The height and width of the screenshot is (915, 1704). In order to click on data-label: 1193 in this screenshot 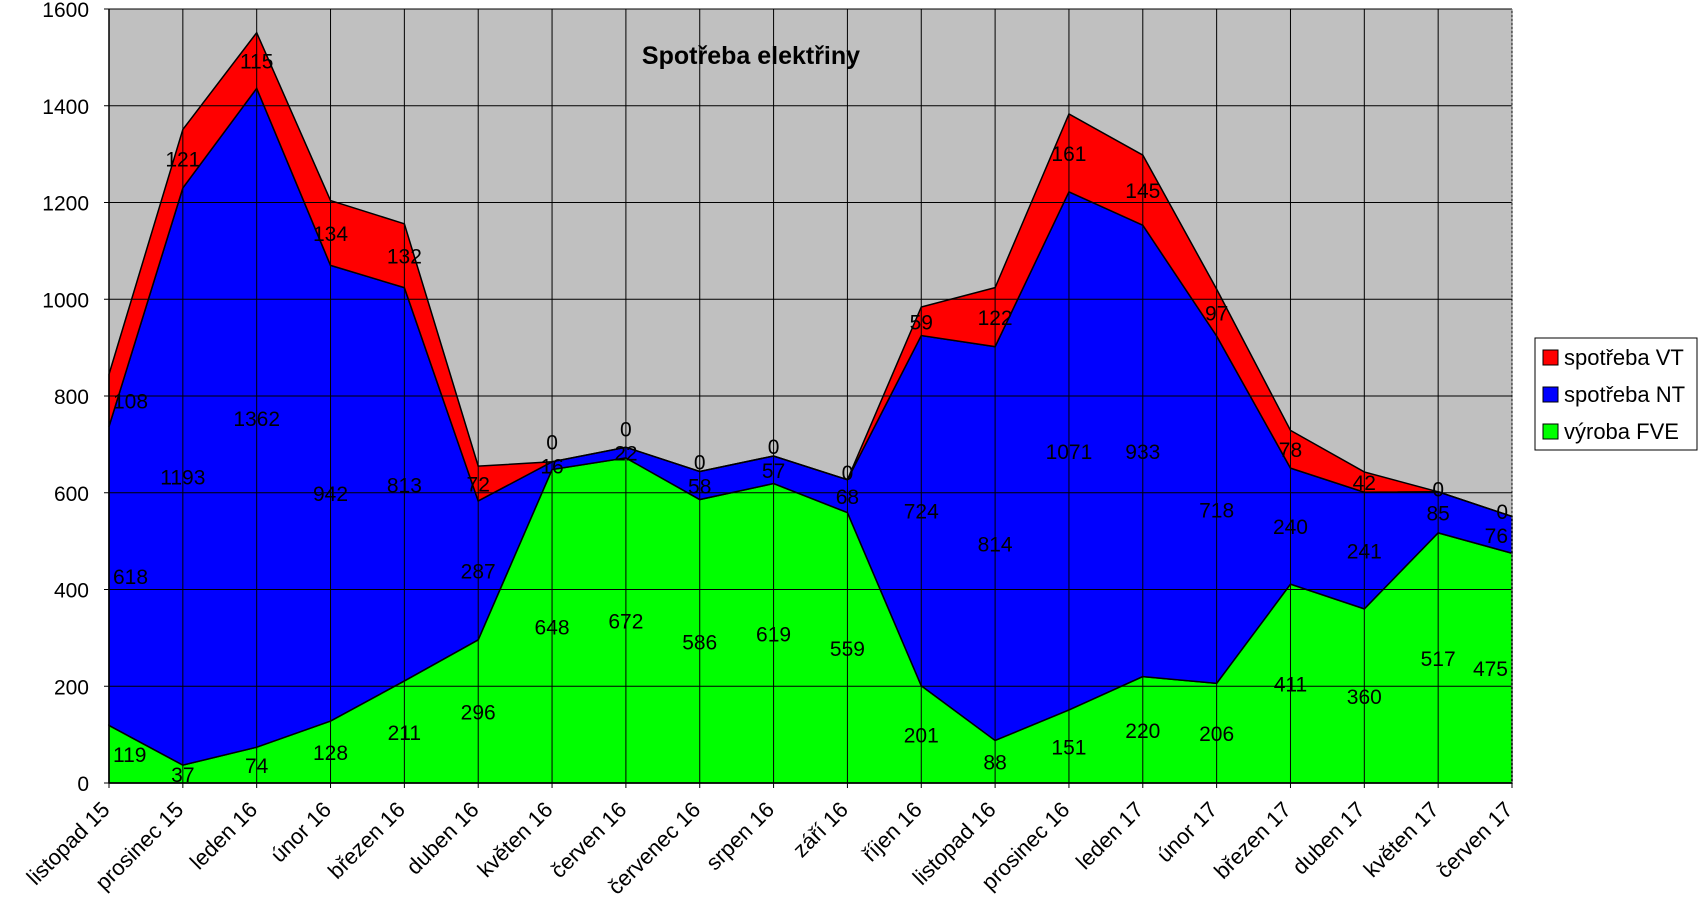, I will do `click(182, 478)`.